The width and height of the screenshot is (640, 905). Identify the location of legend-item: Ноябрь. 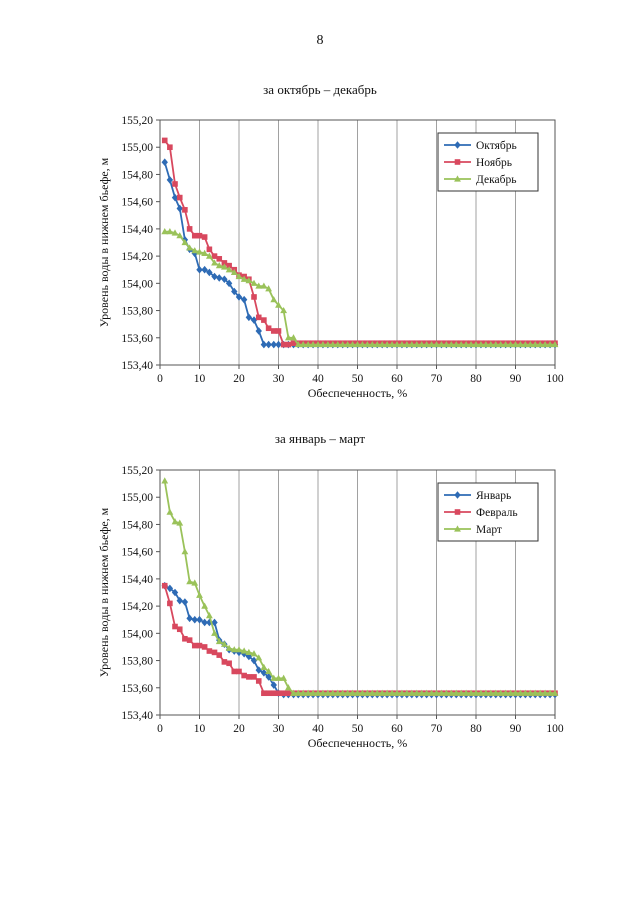
(478, 163).